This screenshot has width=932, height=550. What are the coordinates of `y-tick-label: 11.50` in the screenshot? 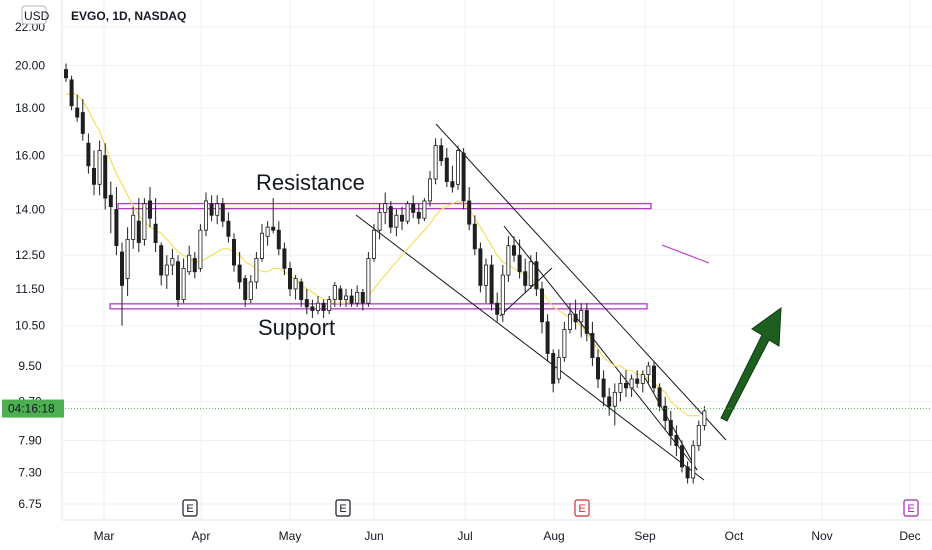 It's located at (29, 289).